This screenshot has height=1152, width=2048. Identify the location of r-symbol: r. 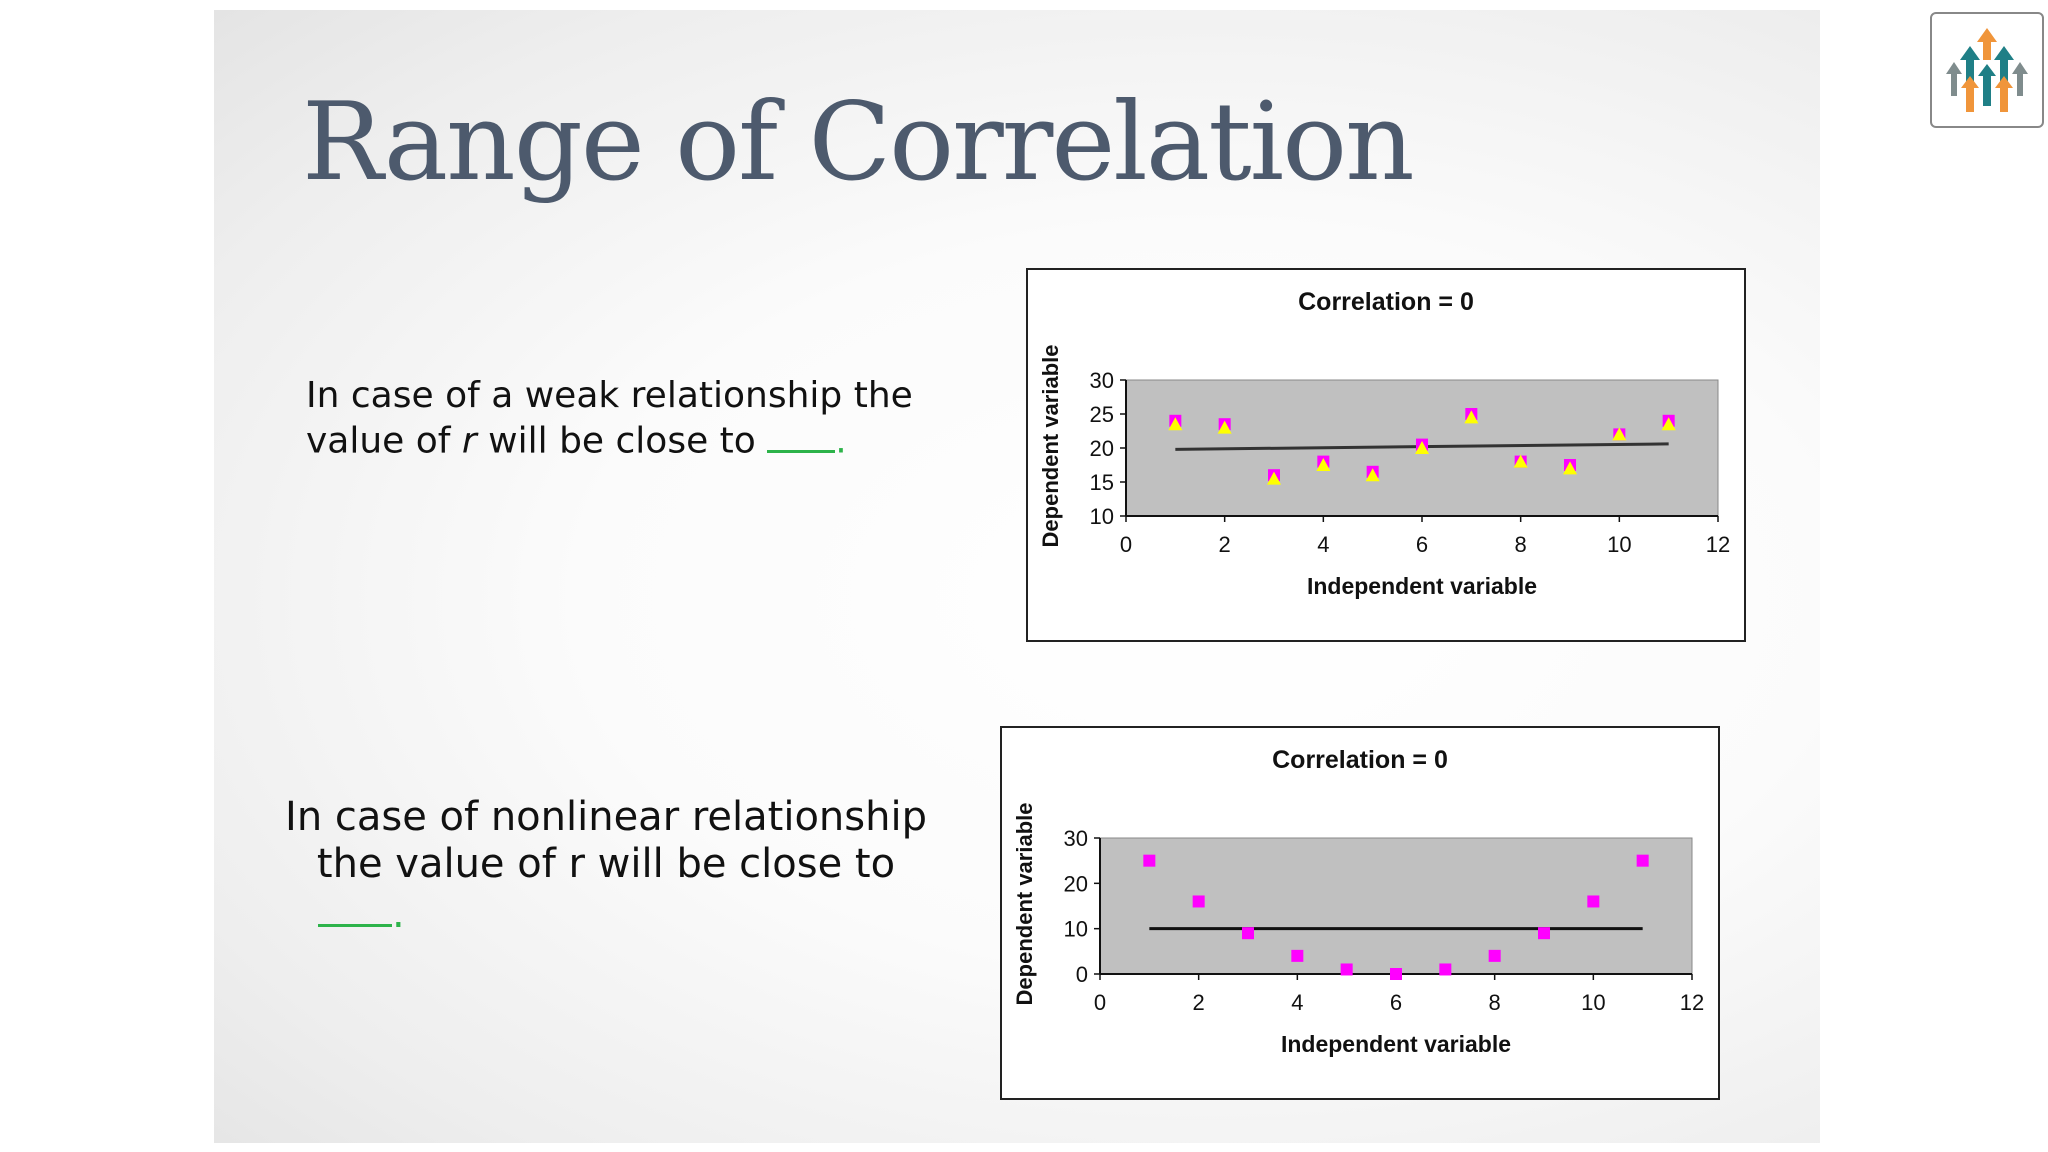
(469, 441).